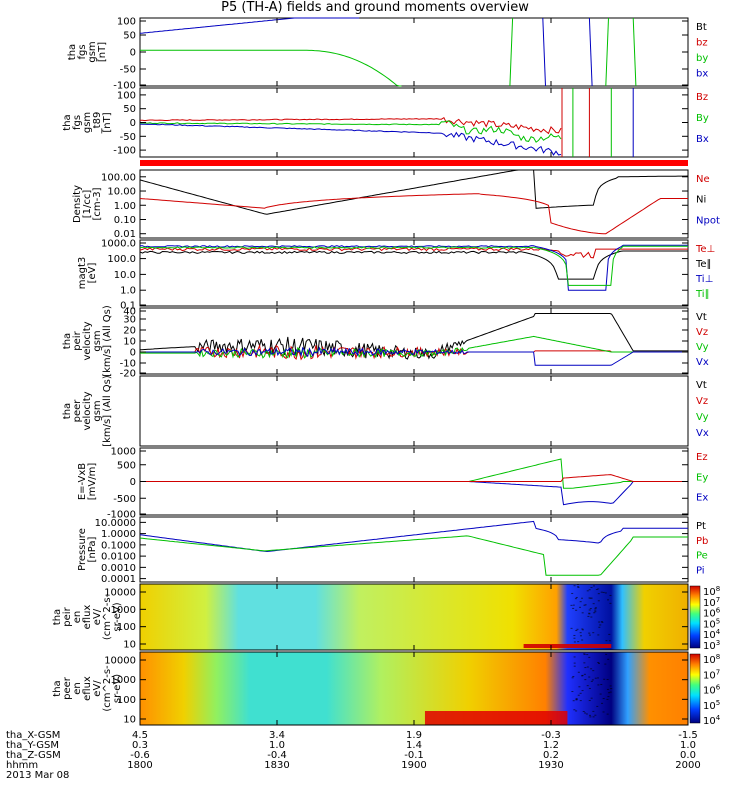  Describe the element at coordinates (701, 27) in the screenshot. I see `legend-entry: Bt` at that location.